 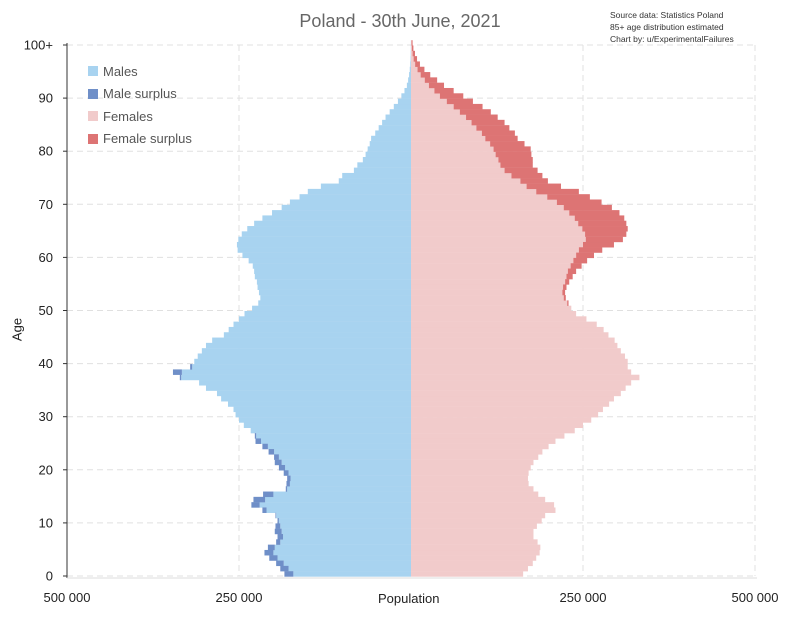 I want to click on legend-item-males: Males, so click(x=140, y=71).